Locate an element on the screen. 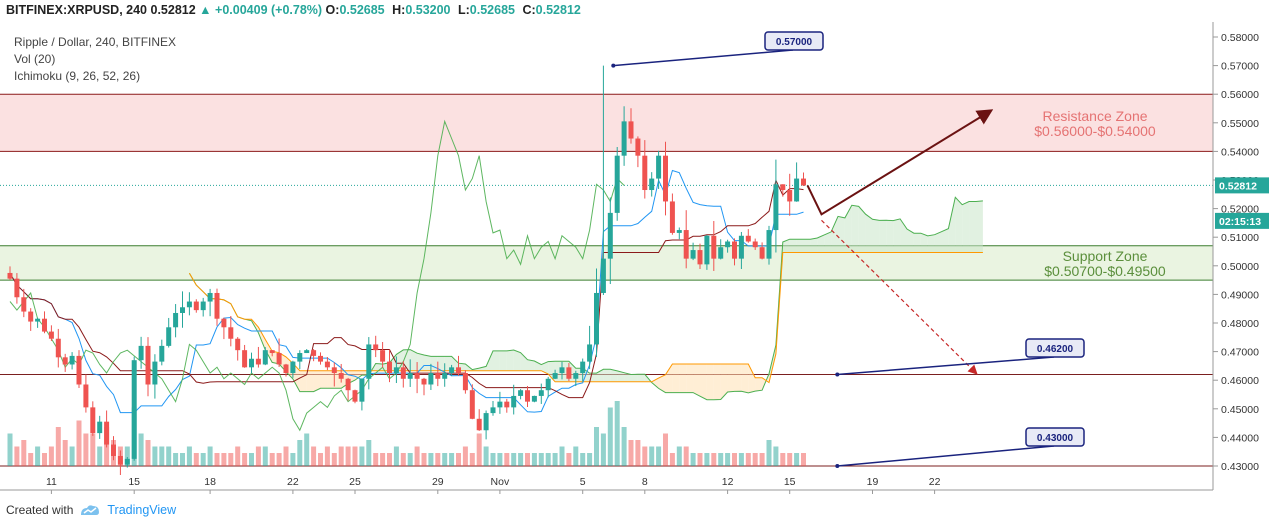 The image size is (1274, 529). price-tick-label: 0.57000 is located at coordinates (1240, 67).